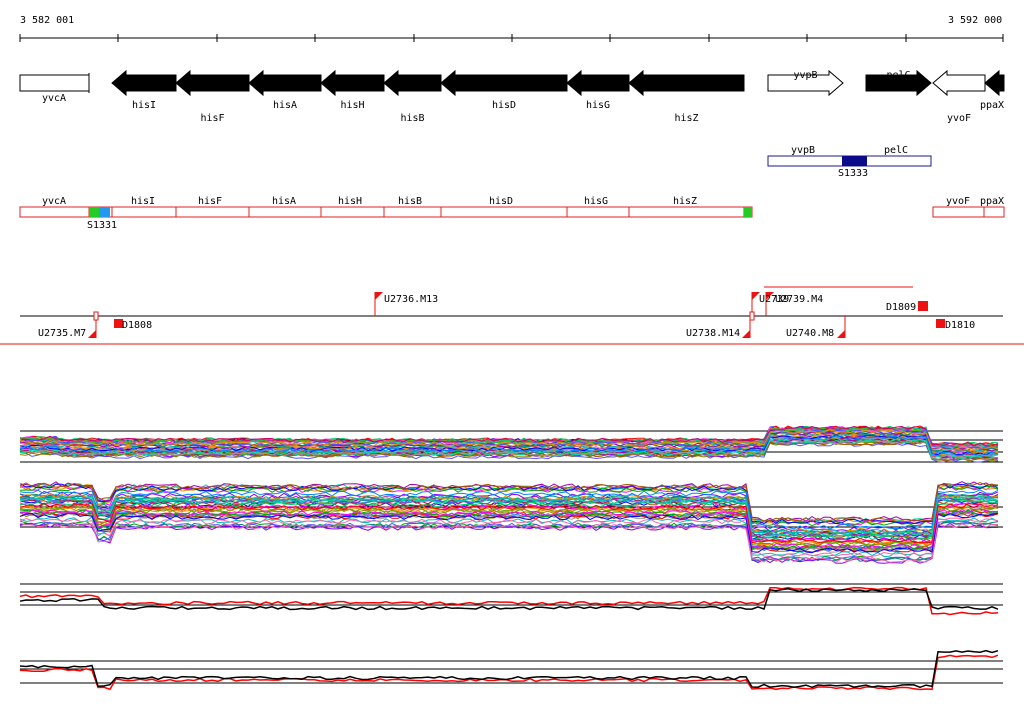 Image resolution: width=1024 pixels, height=714 pixels. I want to click on gene-label-pelC: pelC, so click(898, 75).